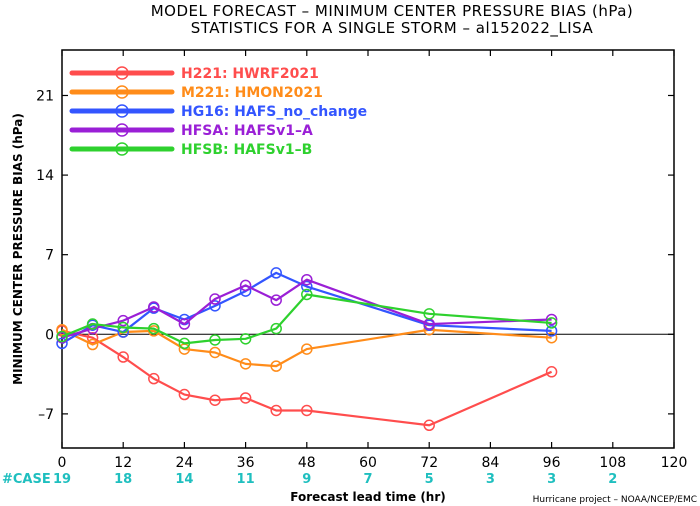  Describe the element at coordinates (49, 256) in the screenshot. I see `y-tick-label: 7` at that location.